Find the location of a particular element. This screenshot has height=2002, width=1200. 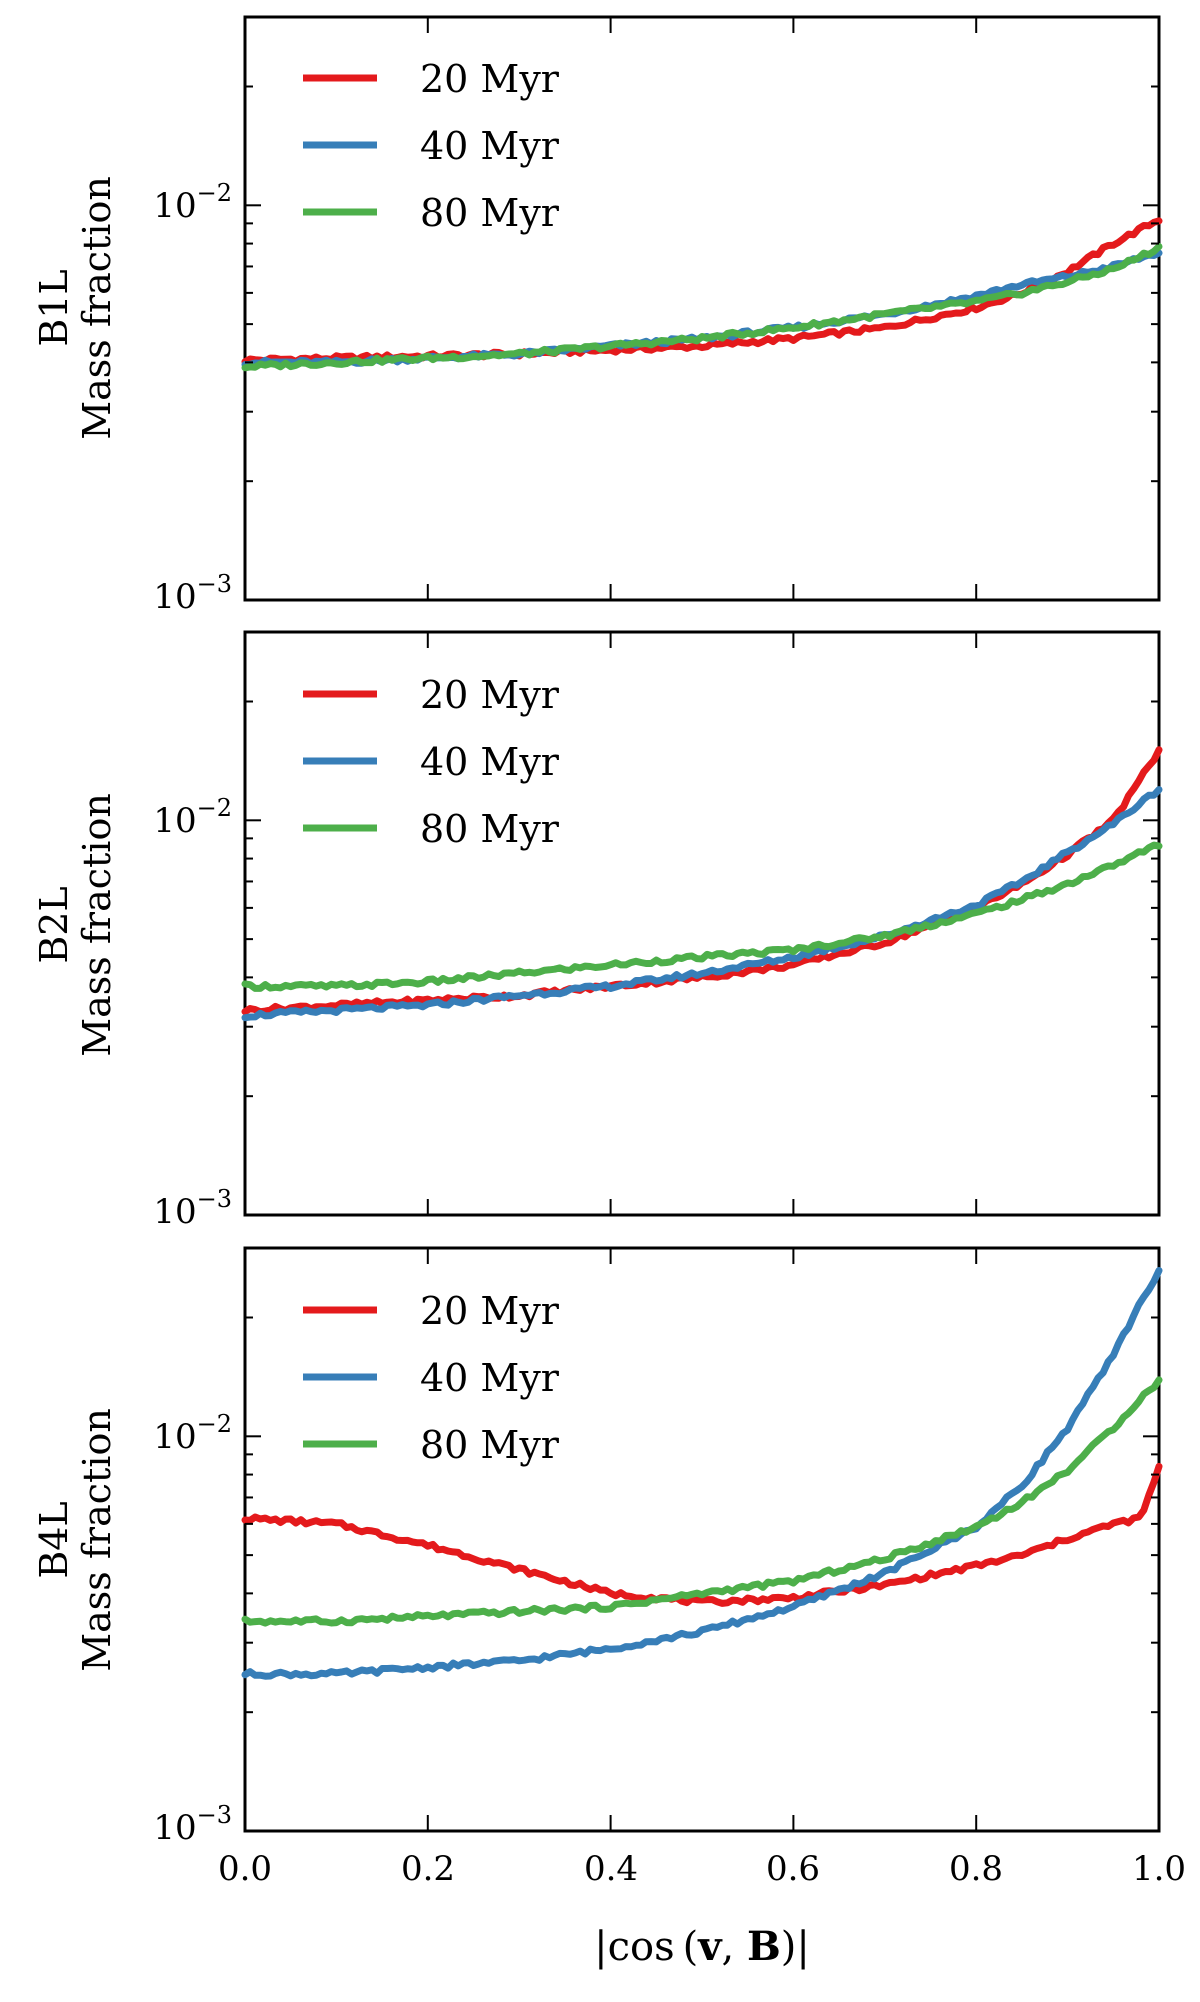

series-line-40-myr is located at coordinates (702, 904).